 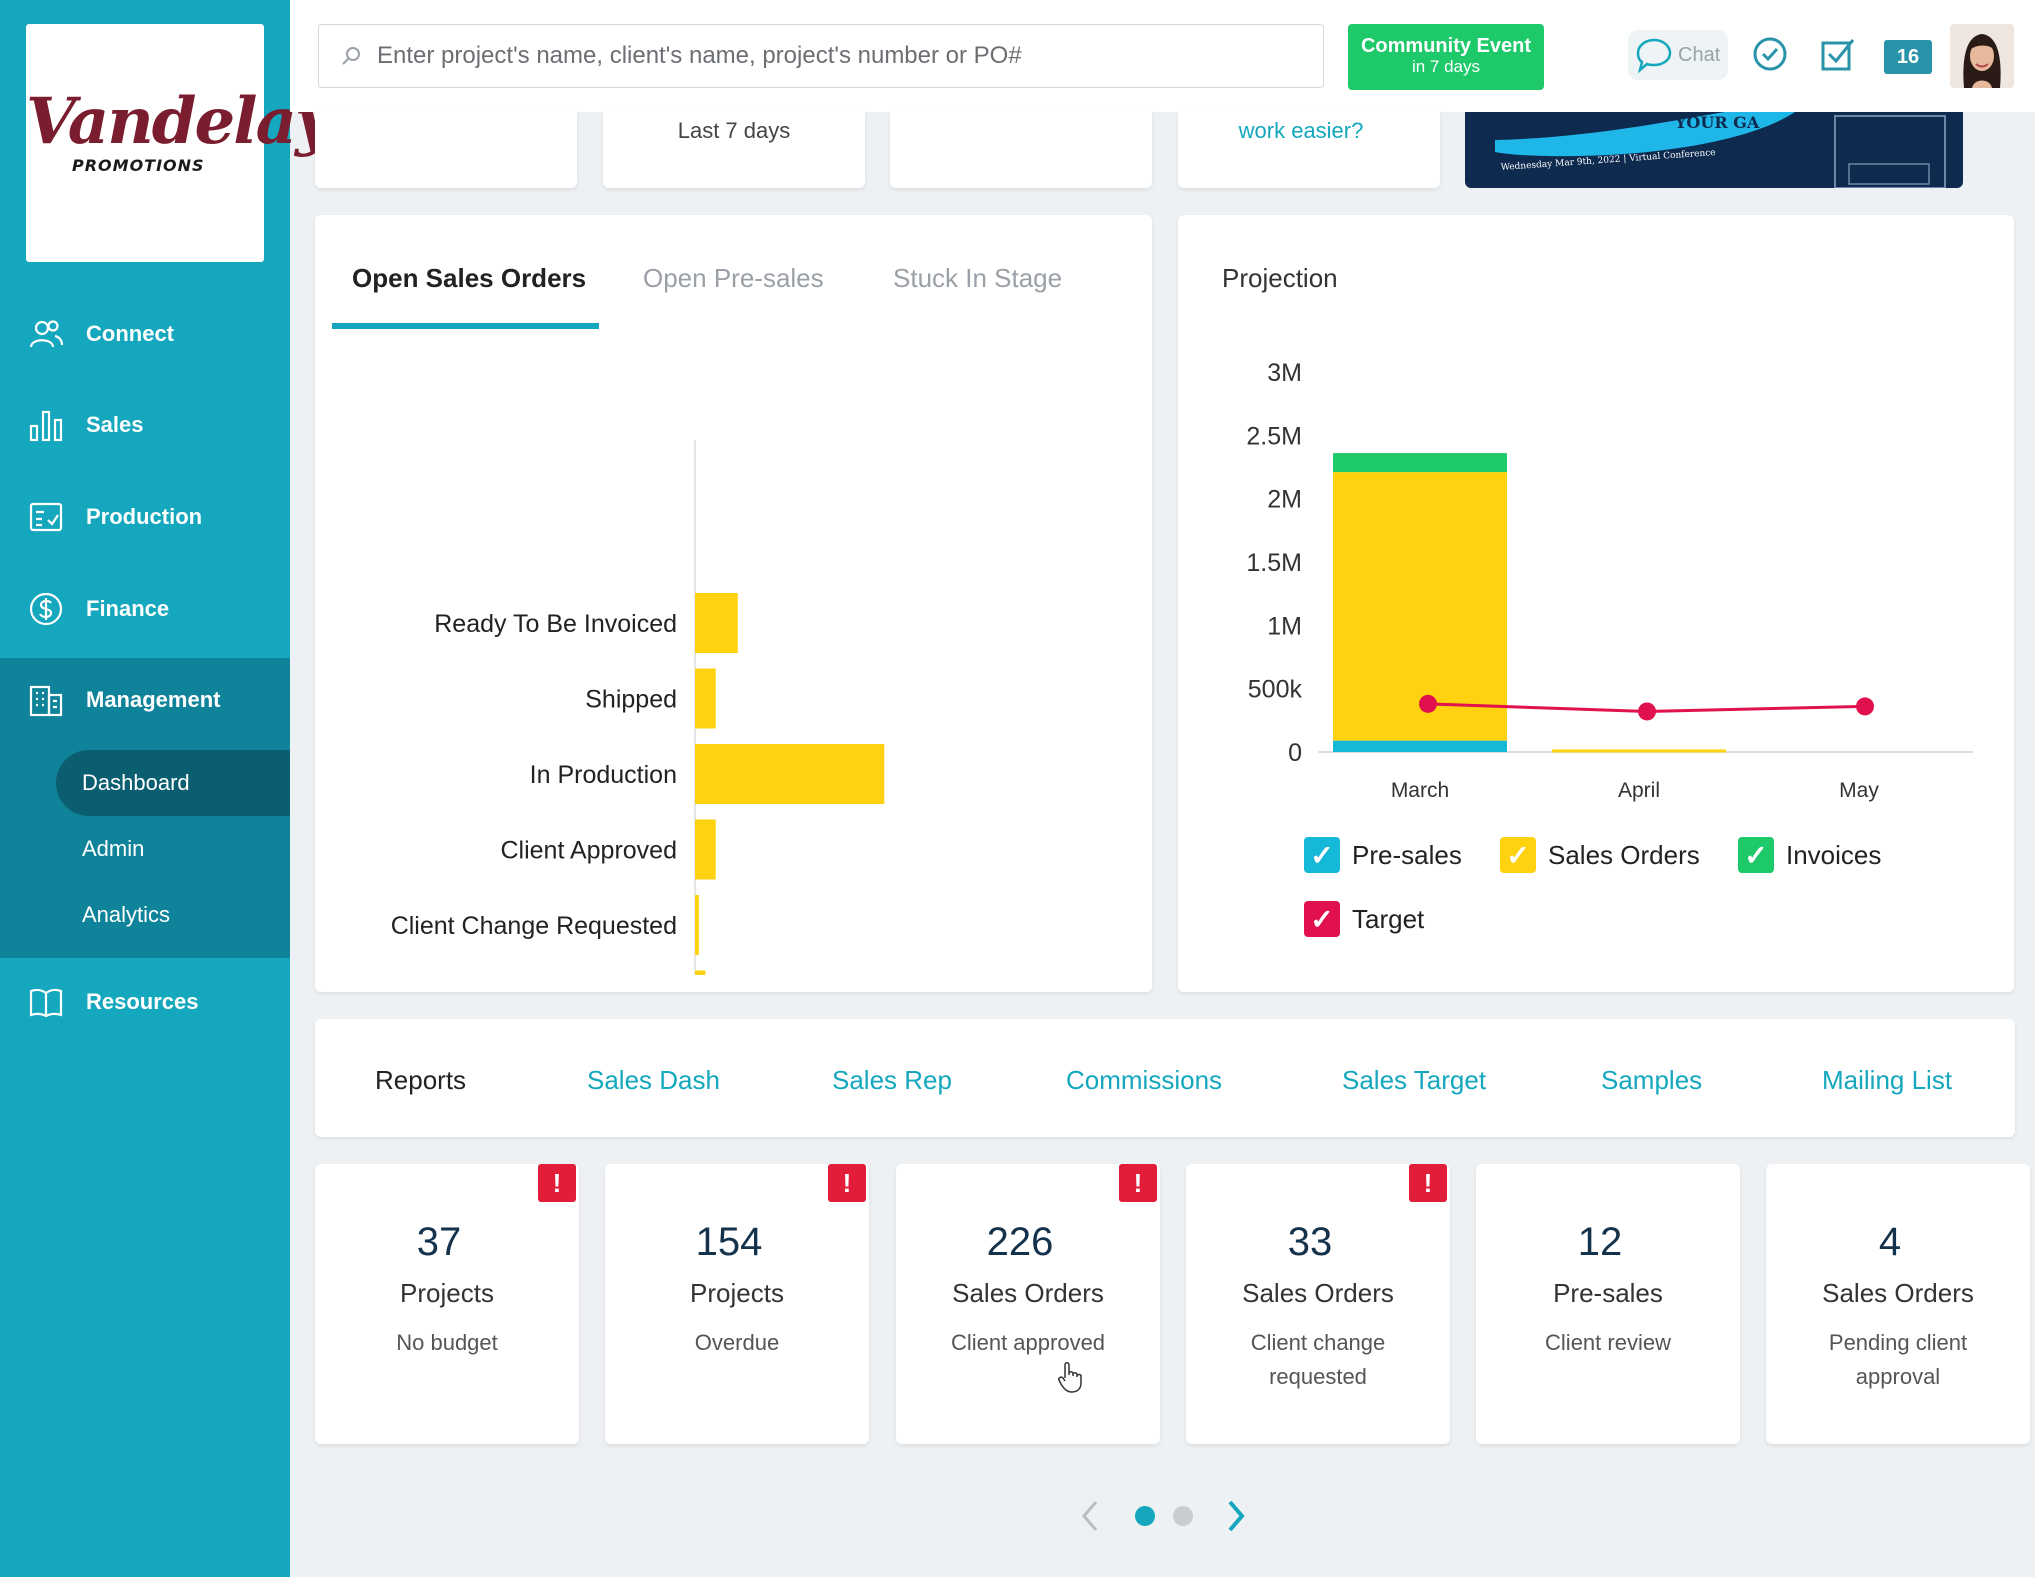 I want to click on stat-sublabel: No budget, so click(x=447, y=1342).